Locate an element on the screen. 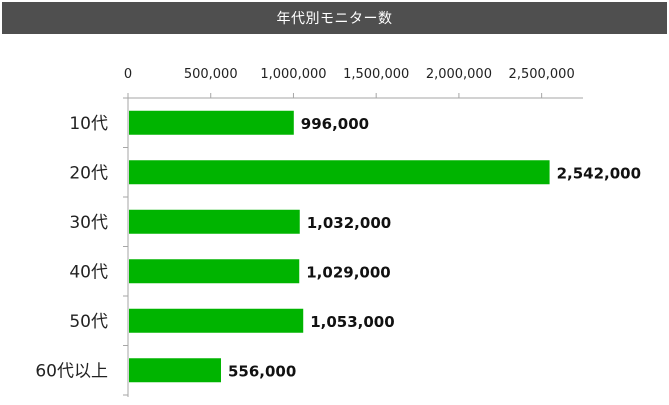 Image resolution: width=669 pixels, height=405 pixels. category-label: 50代 is located at coordinates (88, 322).